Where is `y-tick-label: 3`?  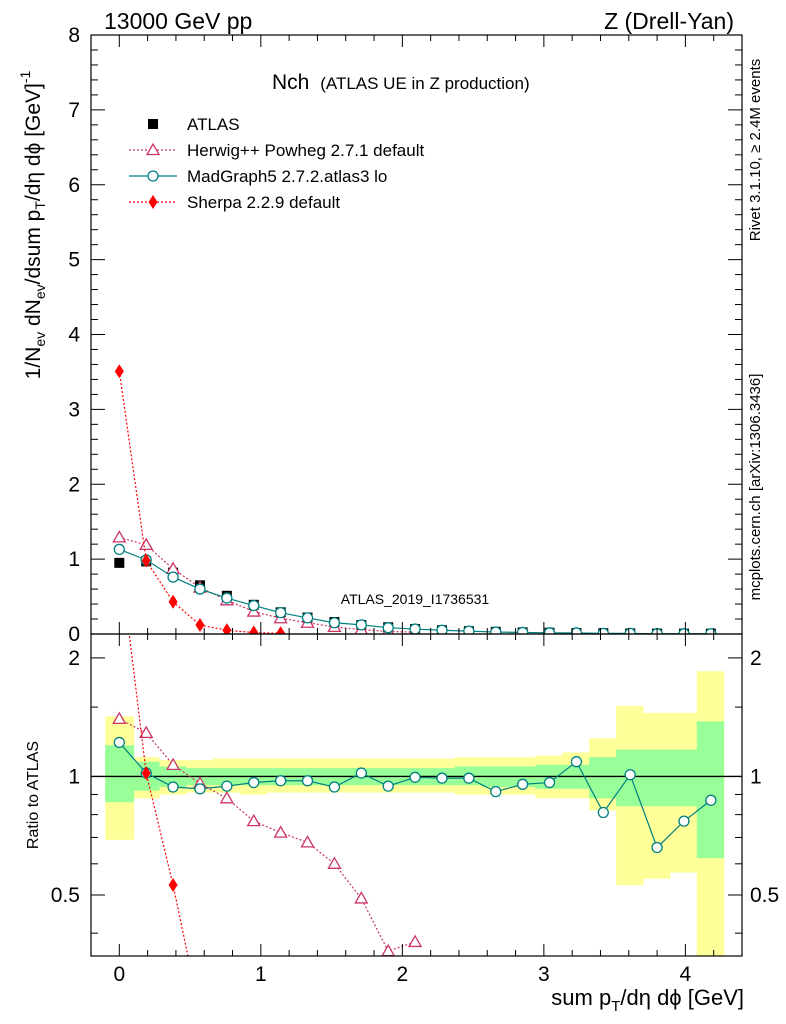
y-tick-label: 3 is located at coordinates (74, 409).